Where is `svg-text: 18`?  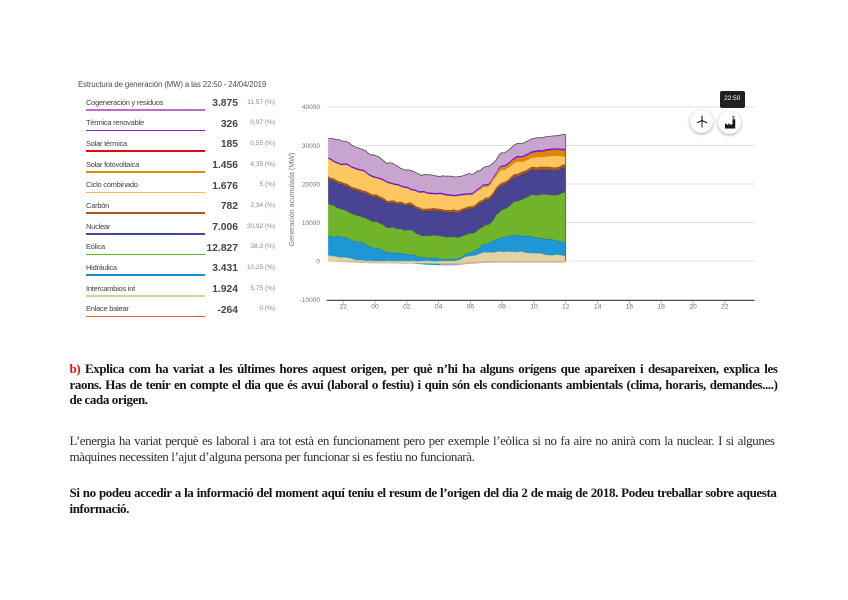 svg-text: 18 is located at coordinates (661, 307).